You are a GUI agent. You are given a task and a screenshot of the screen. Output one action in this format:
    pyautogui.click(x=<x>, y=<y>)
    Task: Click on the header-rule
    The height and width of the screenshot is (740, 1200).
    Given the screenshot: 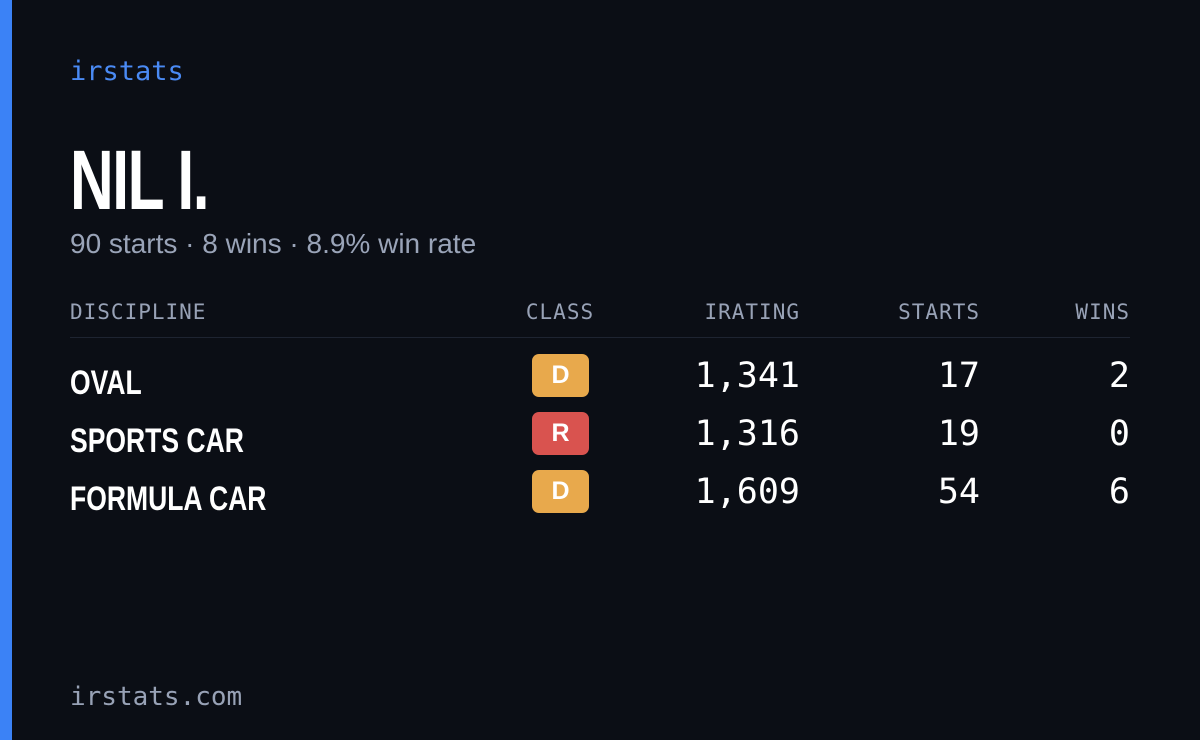 What is the action you would take?
    pyautogui.click(x=600, y=337)
    